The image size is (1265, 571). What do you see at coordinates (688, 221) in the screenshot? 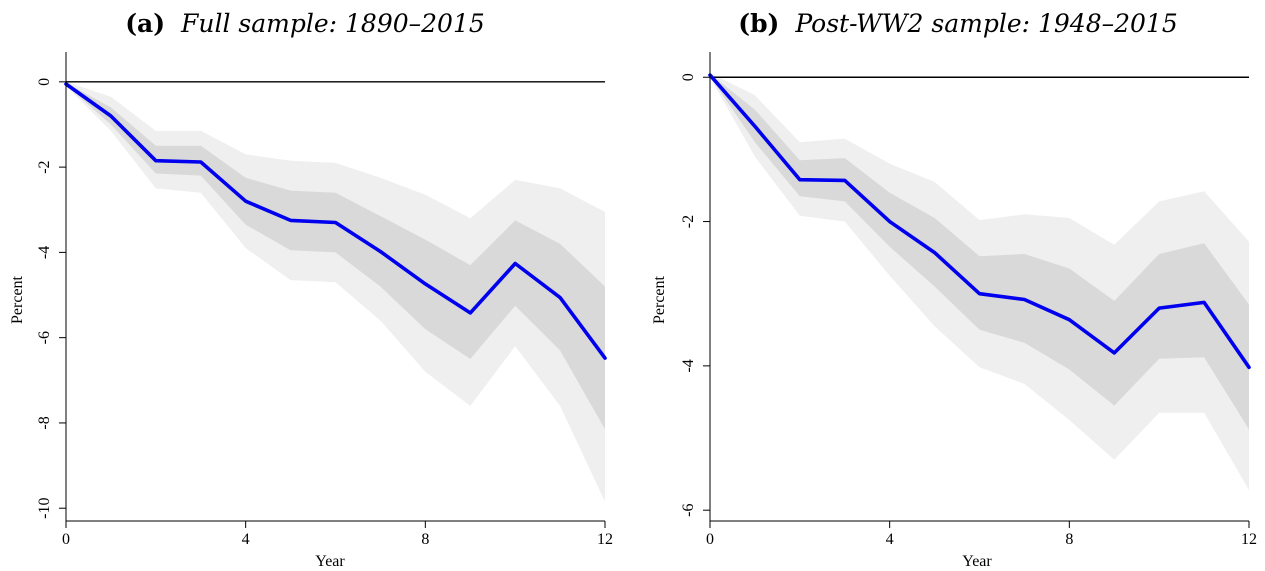
I see `panel-b-y-tick-label: -2` at bounding box center [688, 221].